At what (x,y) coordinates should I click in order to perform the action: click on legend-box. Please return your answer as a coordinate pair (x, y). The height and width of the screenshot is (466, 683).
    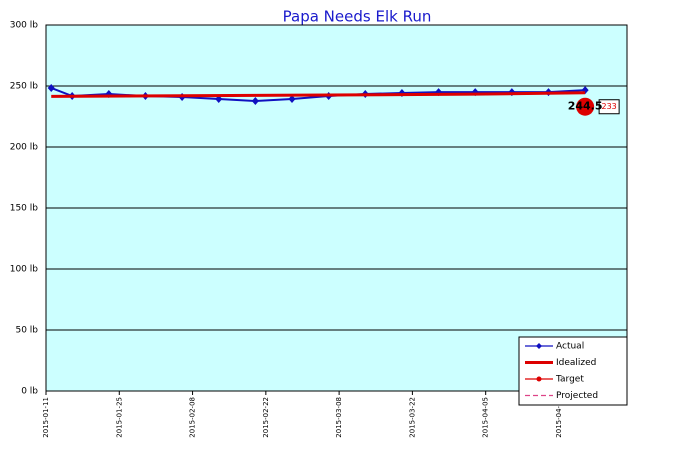
    Looking at the image, I should click on (573, 371).